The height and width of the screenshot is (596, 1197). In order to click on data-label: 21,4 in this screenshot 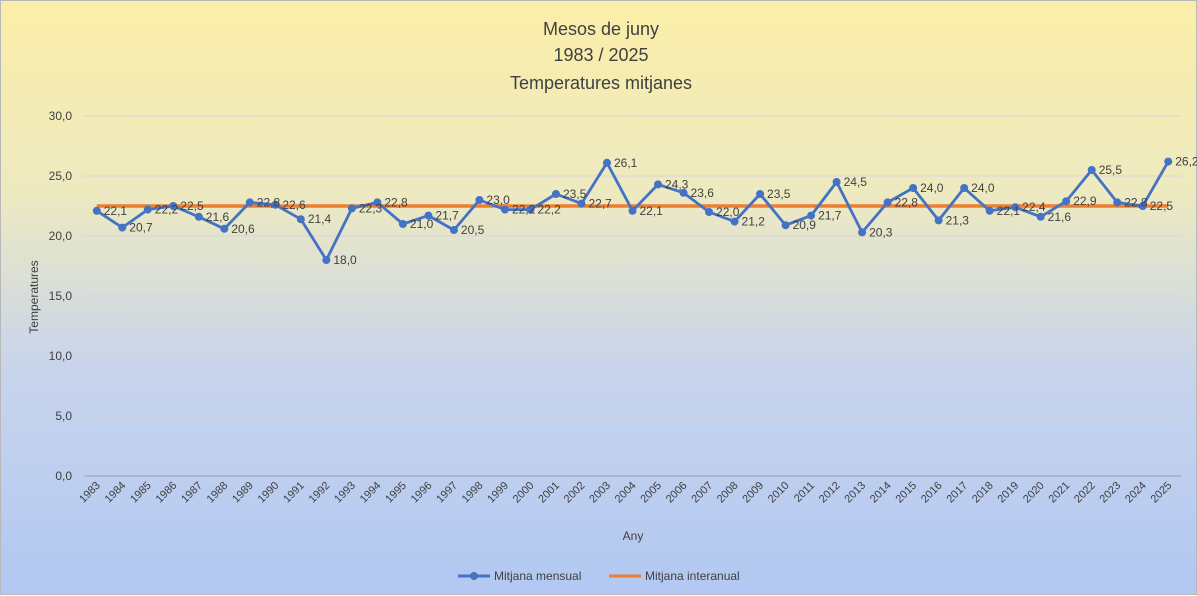, I will do `click(320, 219)`.